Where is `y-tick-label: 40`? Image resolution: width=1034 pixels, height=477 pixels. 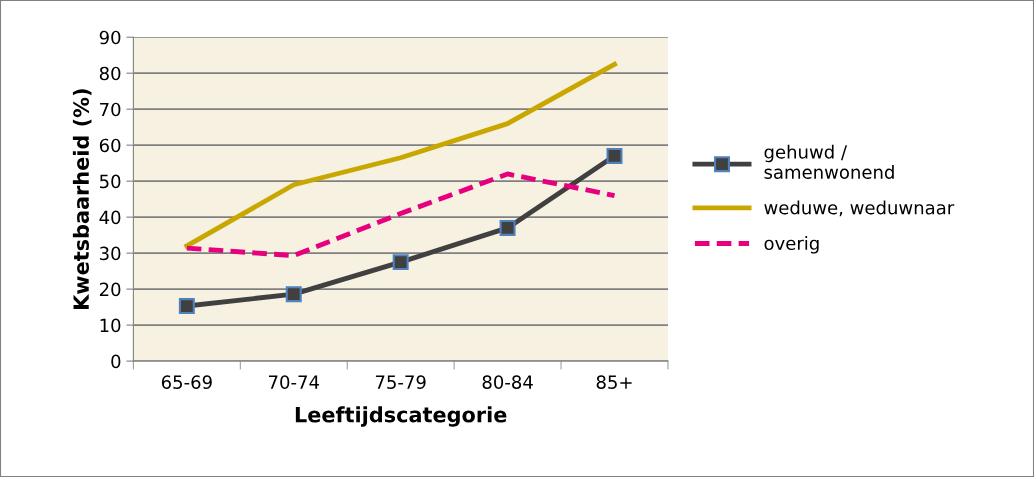
y-tick-label: 40 is located at coordinates (110, 217).